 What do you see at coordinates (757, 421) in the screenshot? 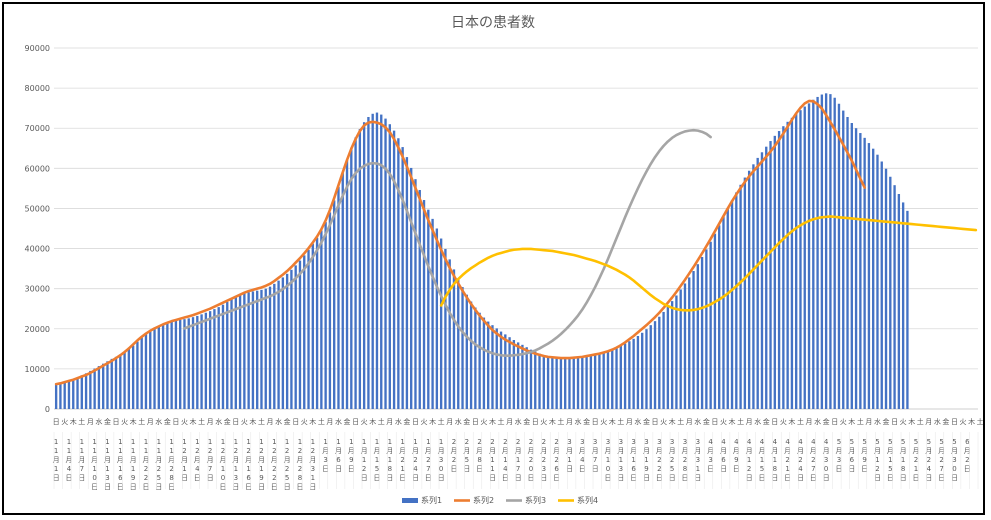
I see `x-tick-weekday: 水` at bounding box center [757, 421].